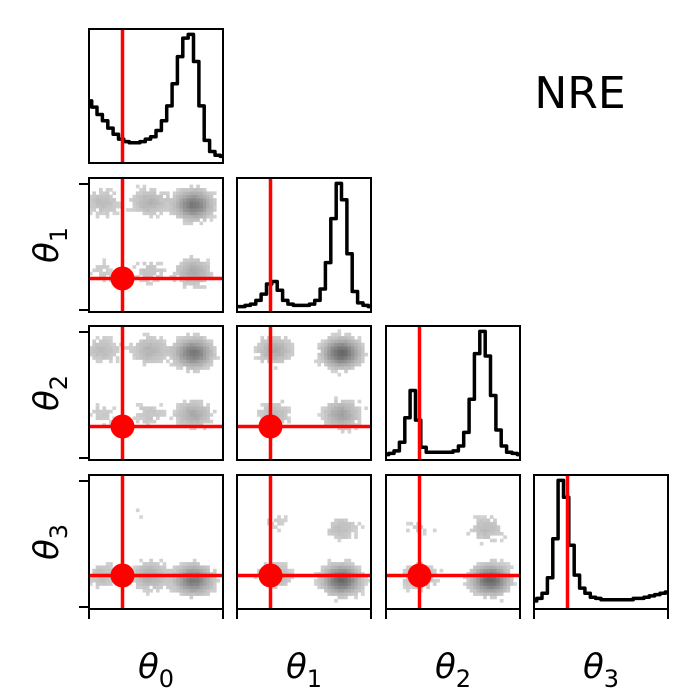  I want to click on truth-point-θ0-θ3, so click(122, 575).